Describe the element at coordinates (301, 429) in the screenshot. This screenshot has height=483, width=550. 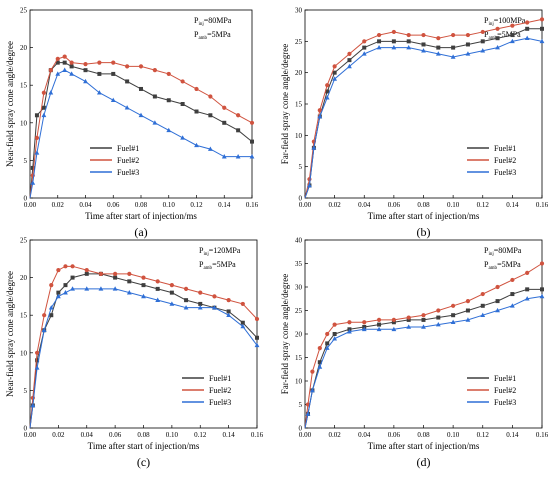
I see `panel-3-y-tick-label: 0` at that location.